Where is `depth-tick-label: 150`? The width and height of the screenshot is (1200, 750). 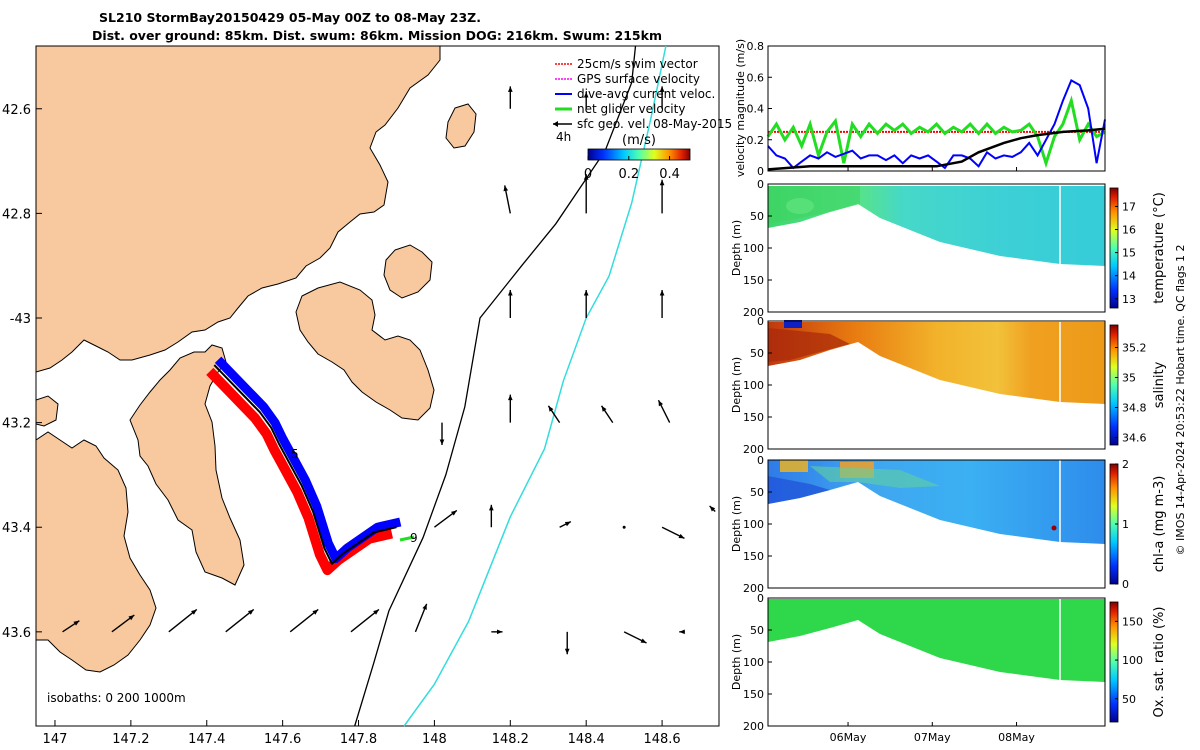
depth-tick-label: 150 is located at coordinates (753, 417).